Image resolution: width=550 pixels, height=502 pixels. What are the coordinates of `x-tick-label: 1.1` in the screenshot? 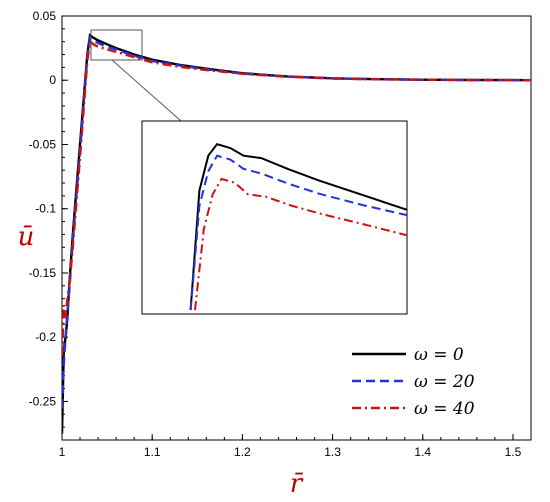 It's located at (152, 452).